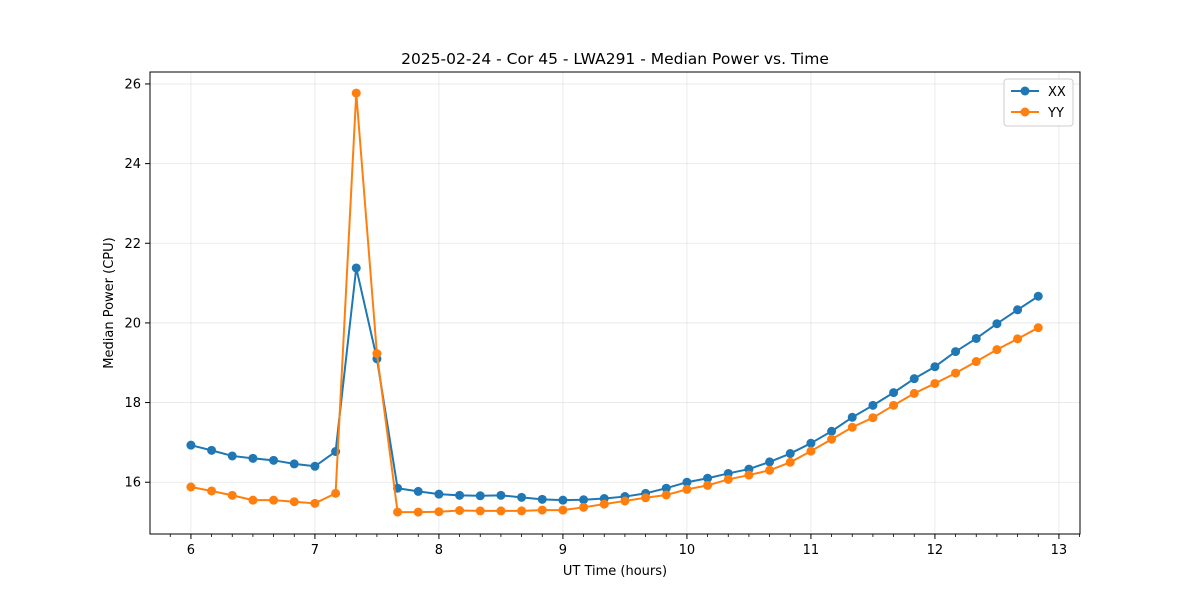 This screenshot has width=1200, height=600. I want to click on x-tick-label: 9, so click(563, 550).